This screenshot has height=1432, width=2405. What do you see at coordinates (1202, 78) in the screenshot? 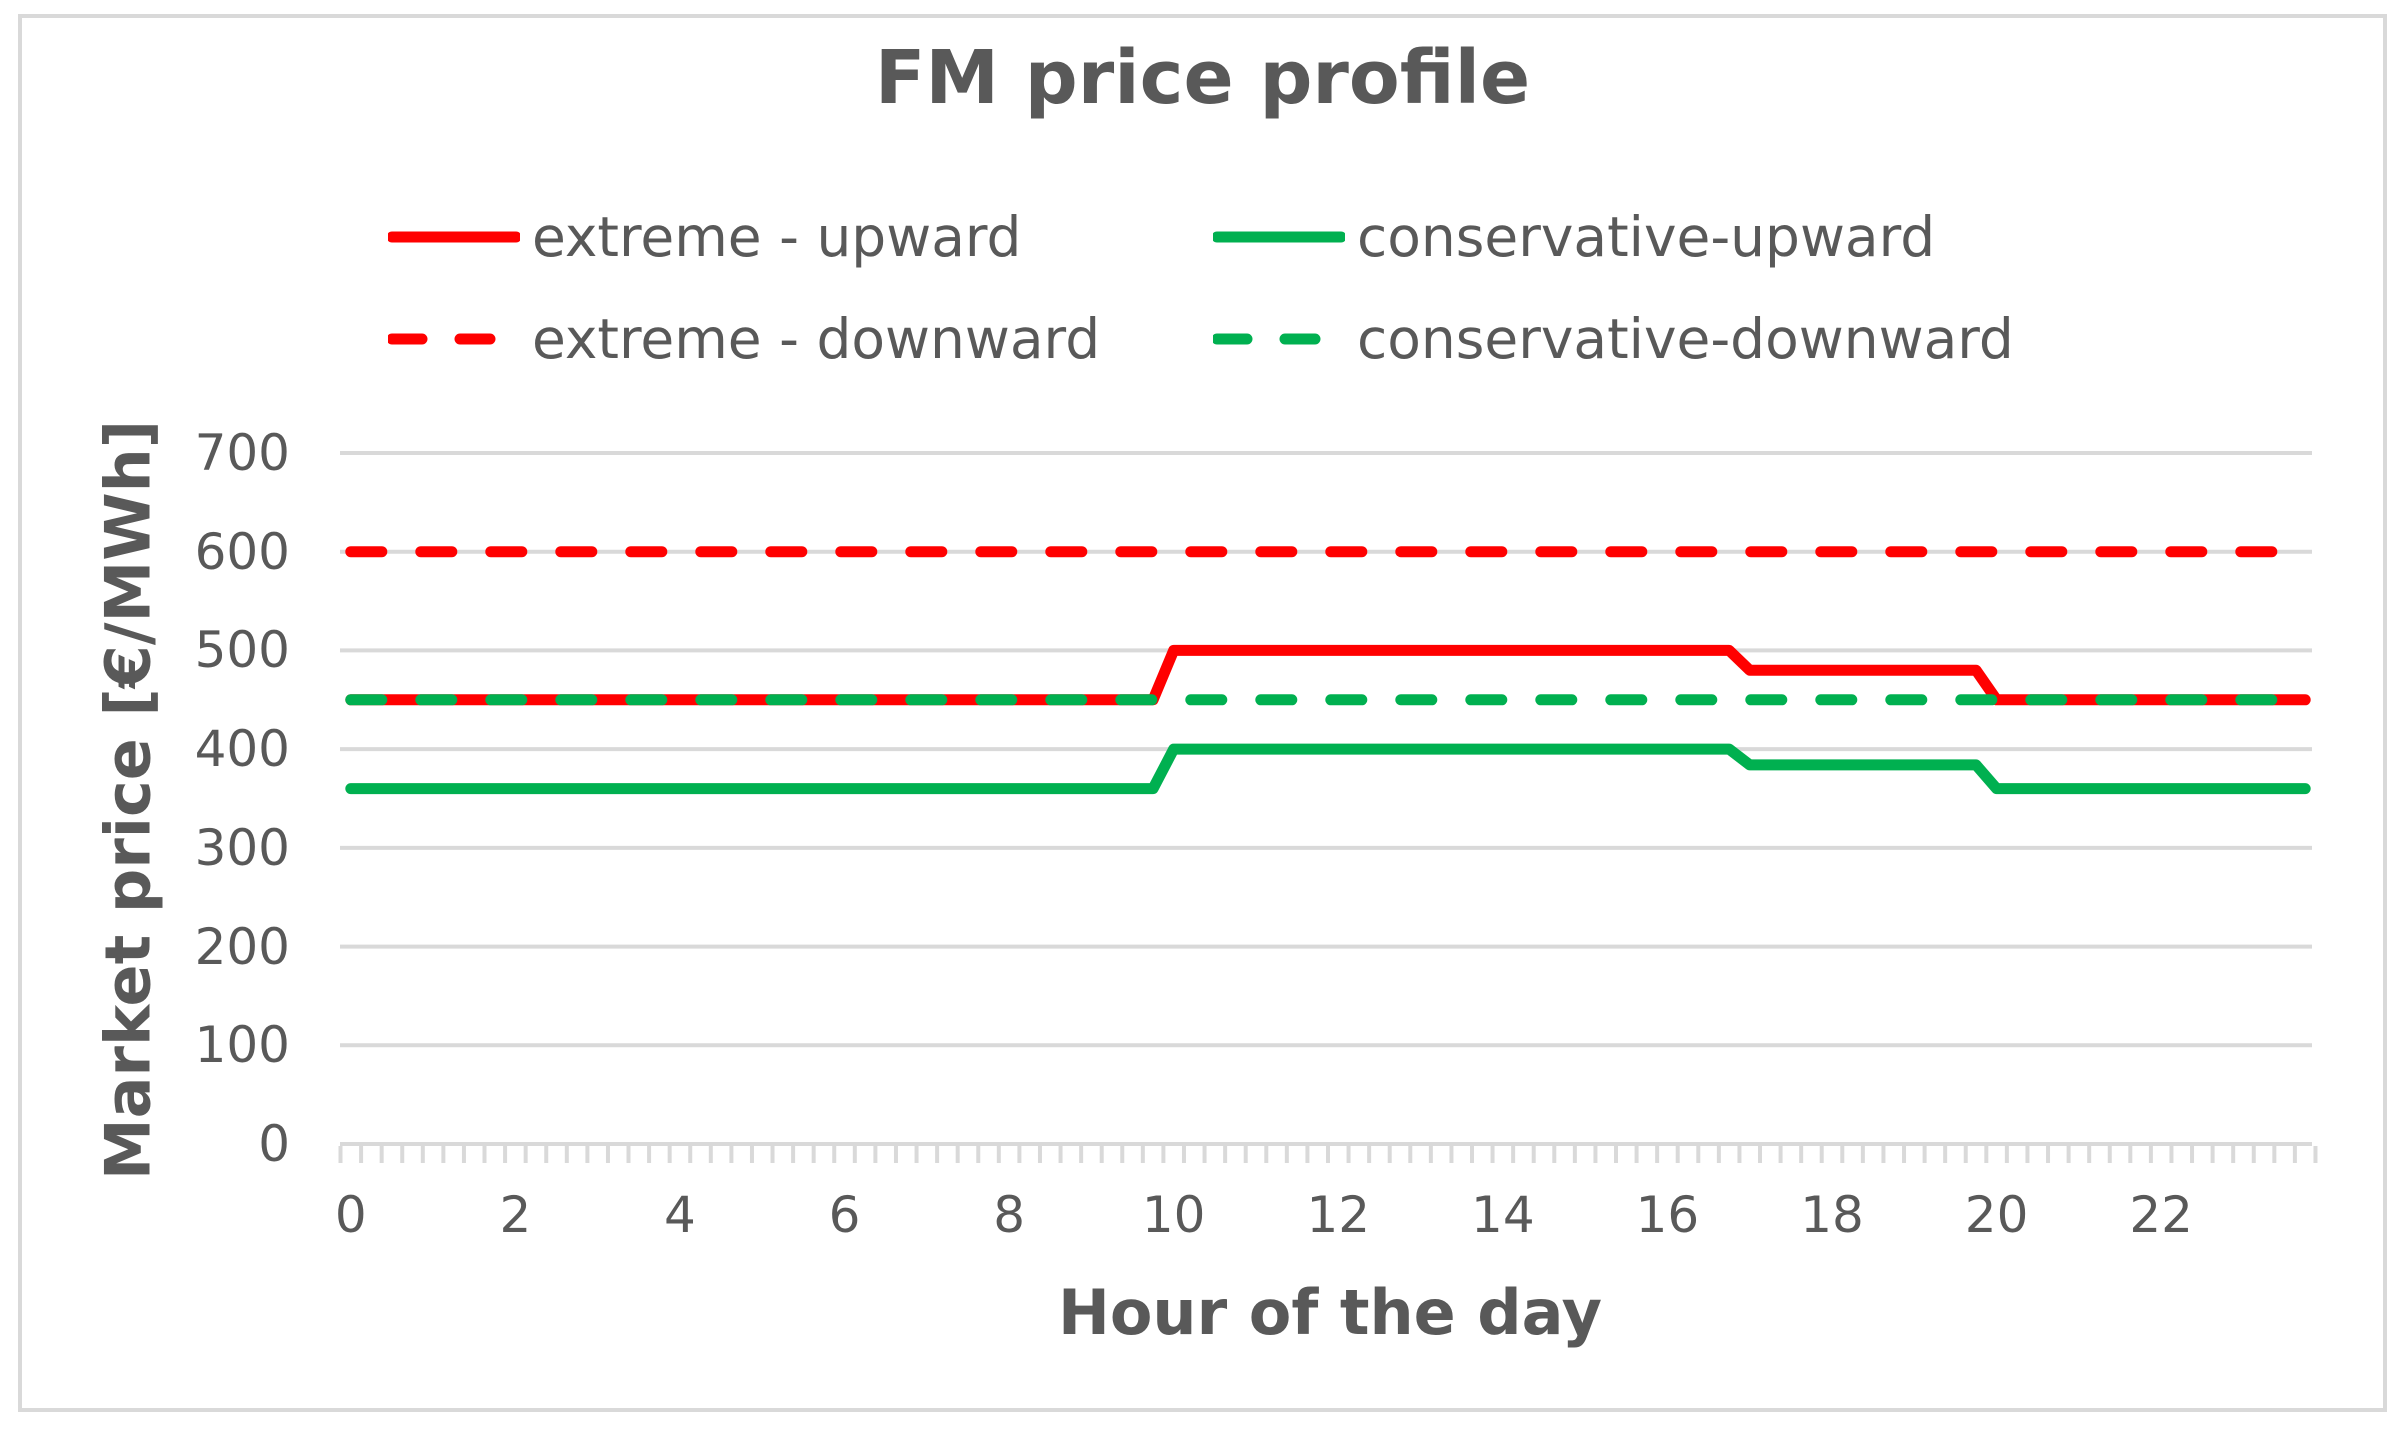
I see `chart-title: FM price profile` at bounding box center [1202, 78].